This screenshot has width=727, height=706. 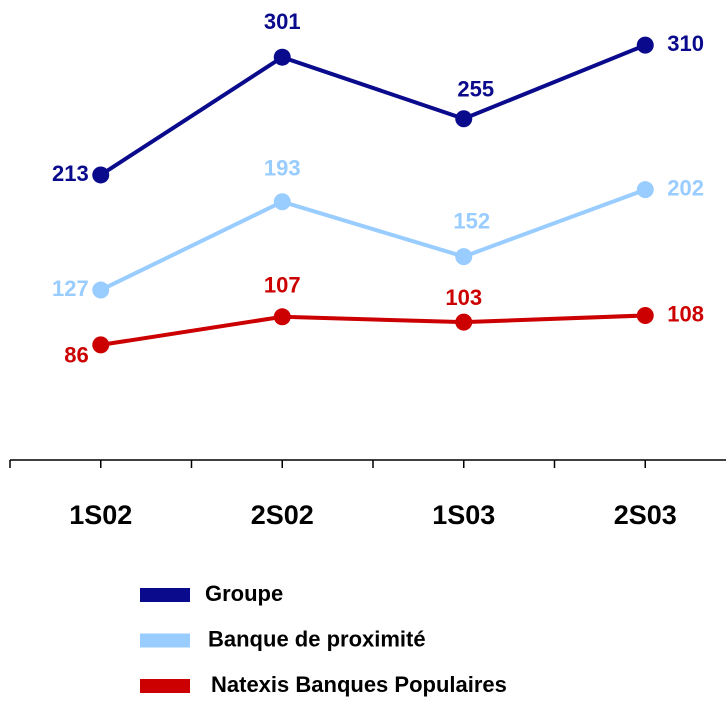 What do you see at coordinates (76, 355) in the screenshot?
I see `data-label: 86` at bounding box center [76, 355].